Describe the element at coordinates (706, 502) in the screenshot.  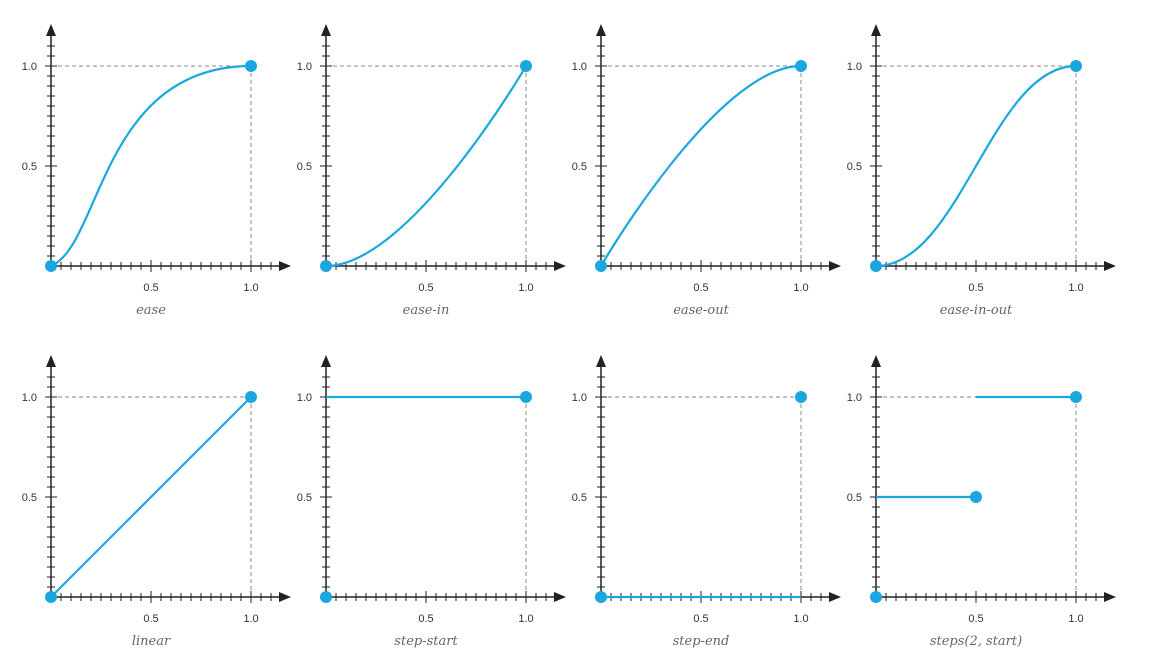
I see `timing-chart: 0.5 1.0 0.5 1.0 step-end` at that location.